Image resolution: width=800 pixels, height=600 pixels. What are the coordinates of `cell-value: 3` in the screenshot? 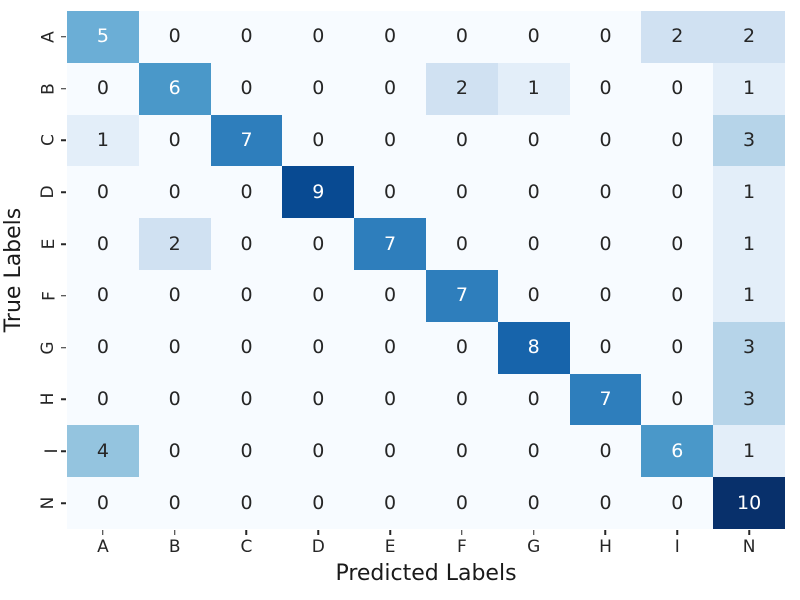 It's located at (749, 139).